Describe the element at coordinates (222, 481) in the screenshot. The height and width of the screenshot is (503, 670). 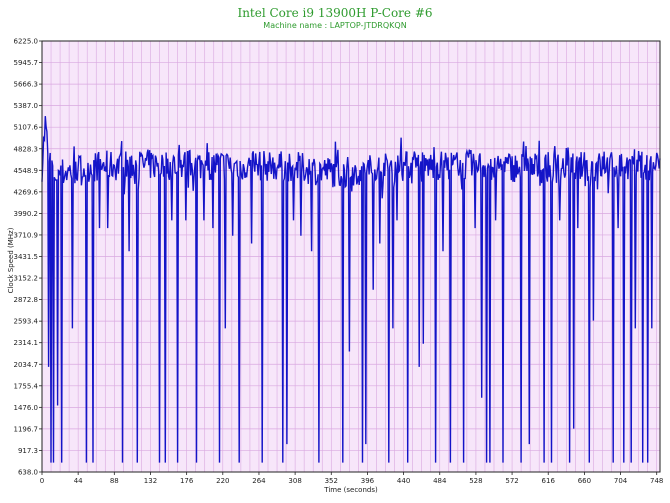
I see `x-tick-label: 220` at that location.